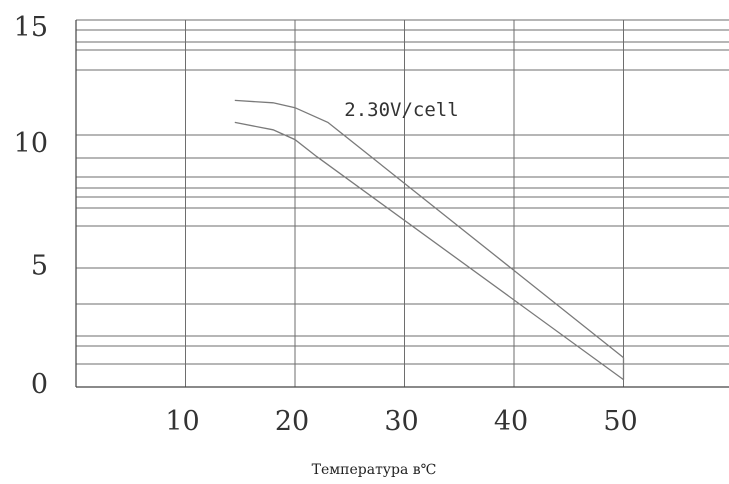  Describe the element at coordinates (31, 143) in the screenshot. I see `y-tick-label: 10` at that location.